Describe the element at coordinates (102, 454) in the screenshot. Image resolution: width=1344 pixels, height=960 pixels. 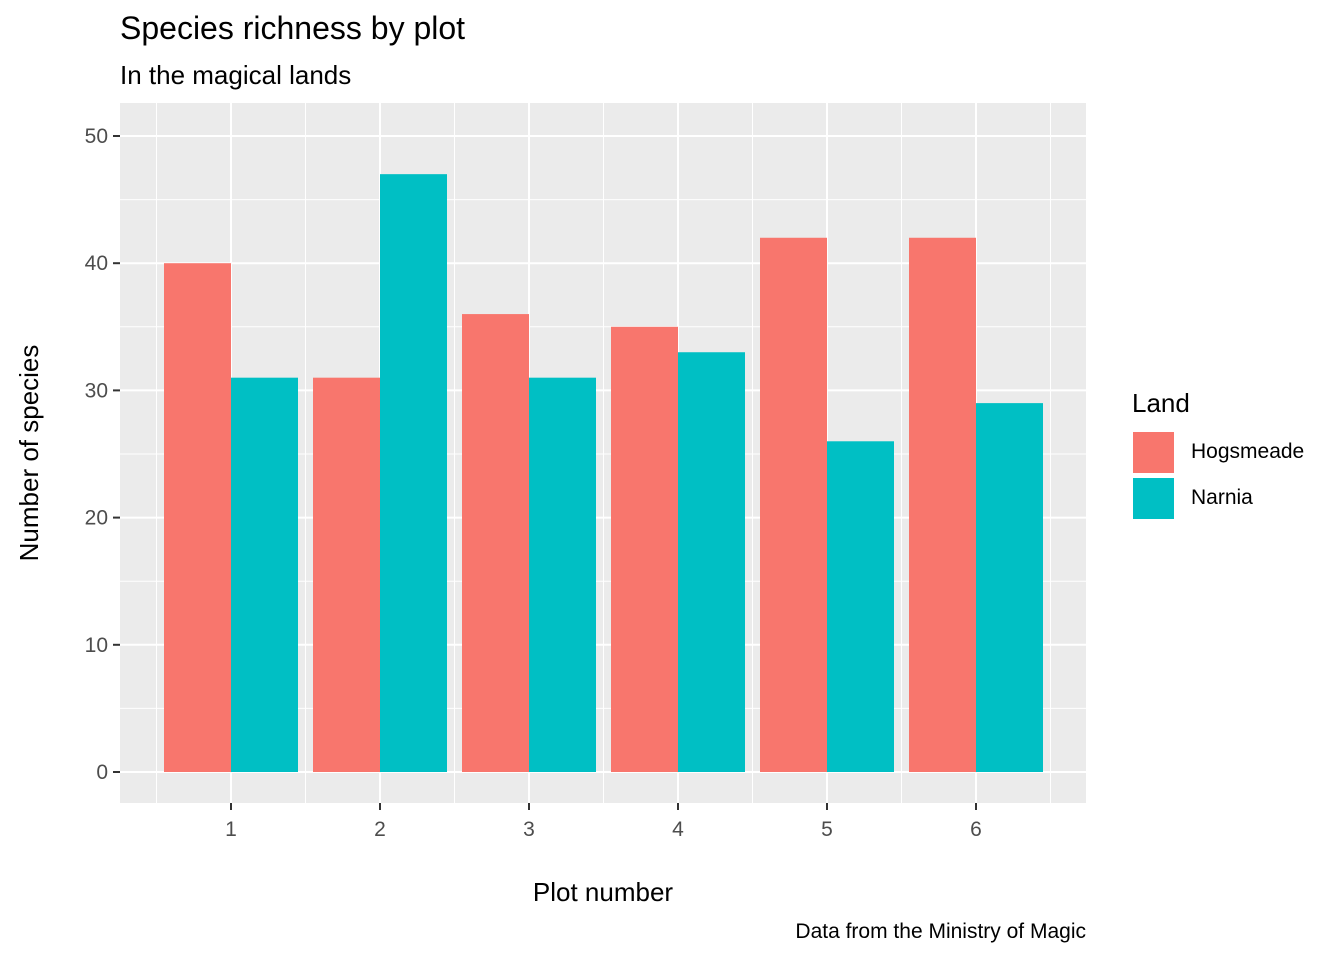
I see `y-axis: 0 10 20 30 40 50` at that location.